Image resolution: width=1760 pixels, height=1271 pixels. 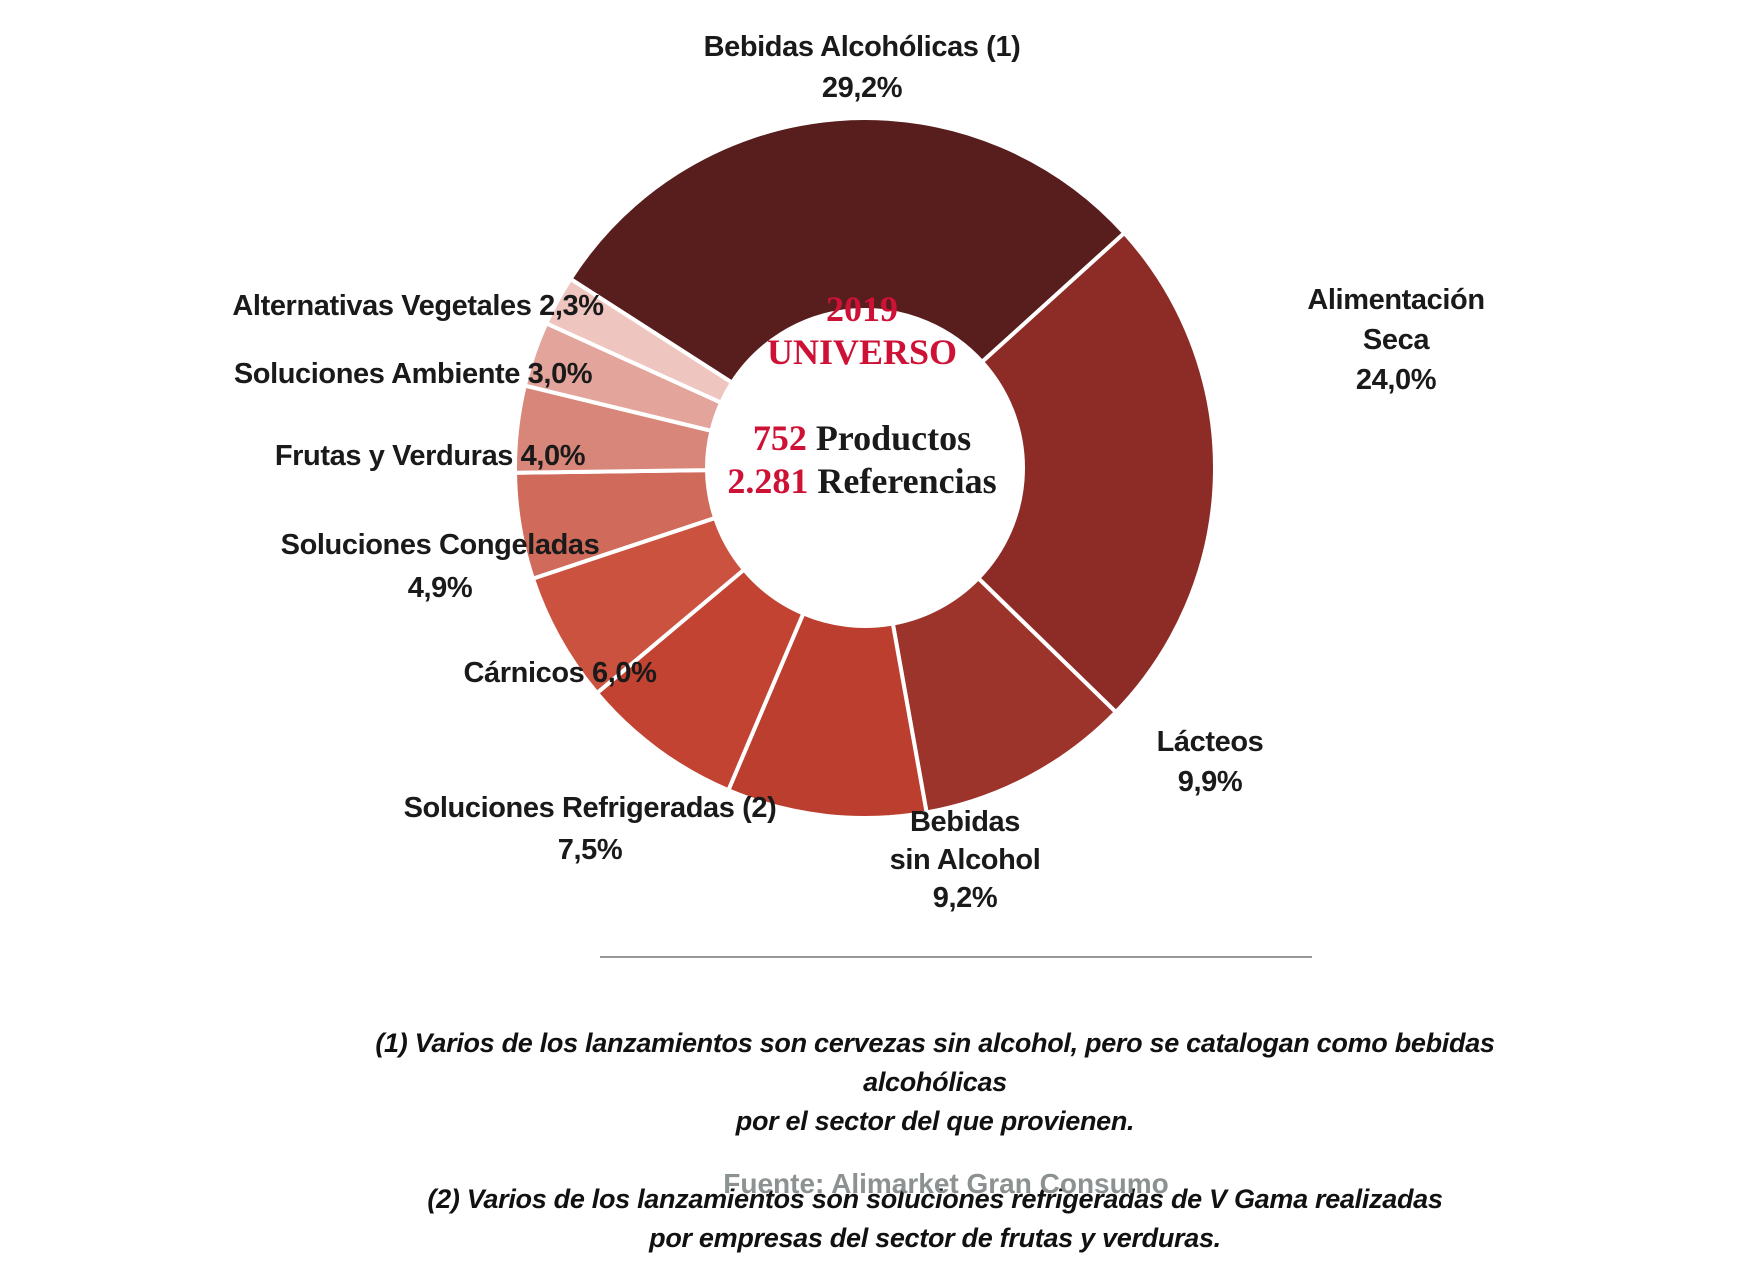 I want to click on slice-label-frutas-y-verduras: Frutas y Verduras 4,0%, so click(x=430, y=456).